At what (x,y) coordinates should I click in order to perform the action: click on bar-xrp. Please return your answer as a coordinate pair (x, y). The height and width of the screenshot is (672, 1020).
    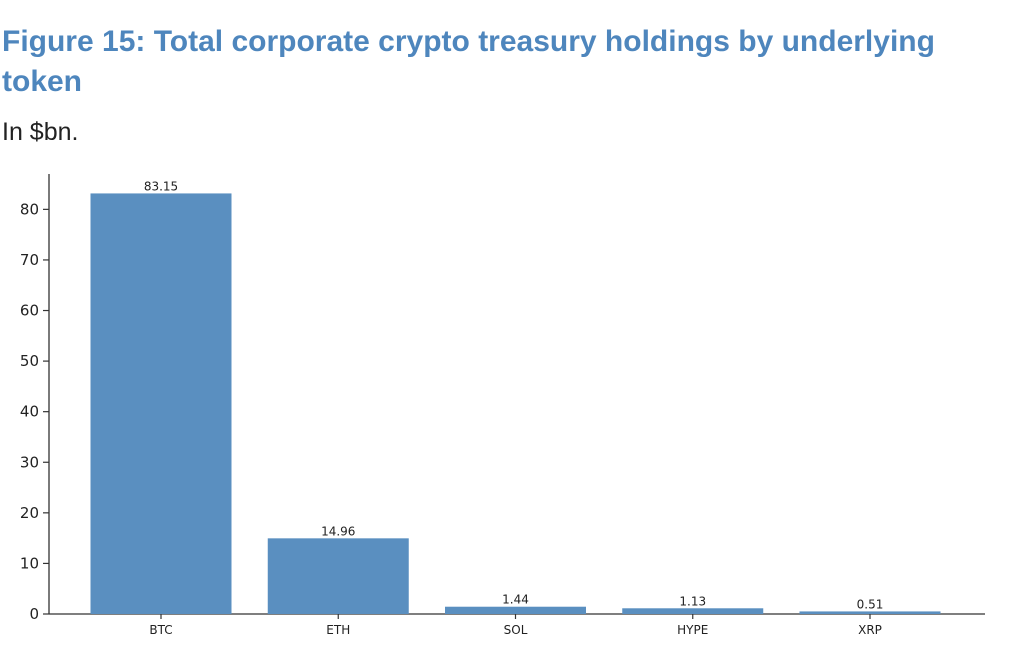
    Looking at the image, I should click on (870, 612).